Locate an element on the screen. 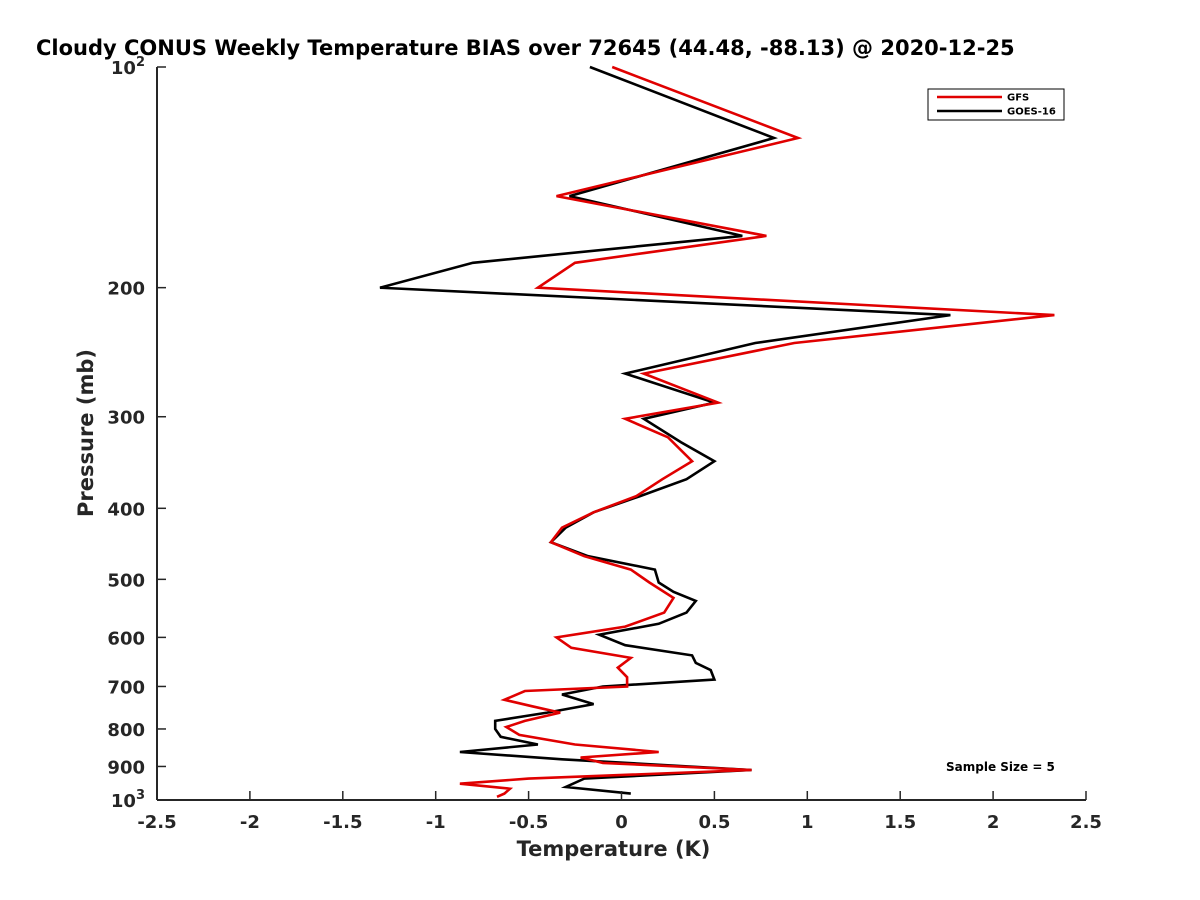 The image size is (1200, 900). y-tick-label: 700 is located at coordinates (126, 687).